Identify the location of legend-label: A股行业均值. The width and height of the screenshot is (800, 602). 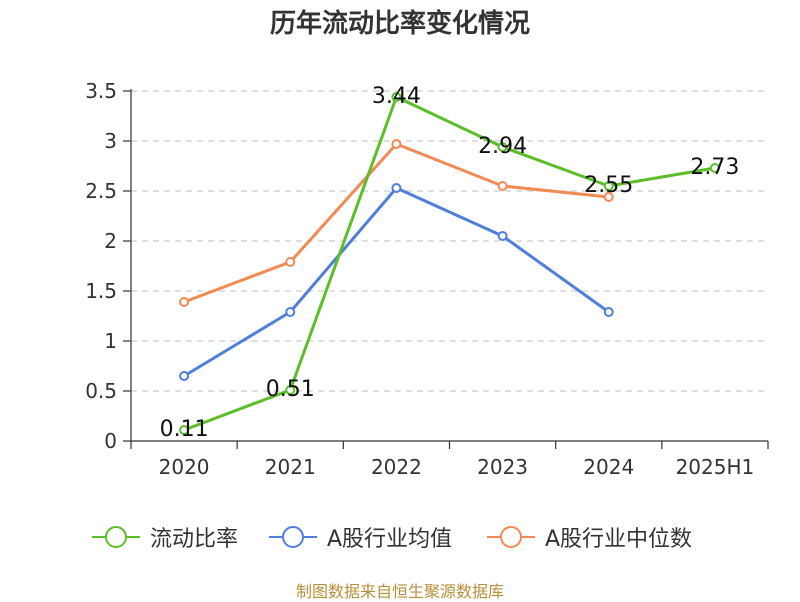
(390, 539).